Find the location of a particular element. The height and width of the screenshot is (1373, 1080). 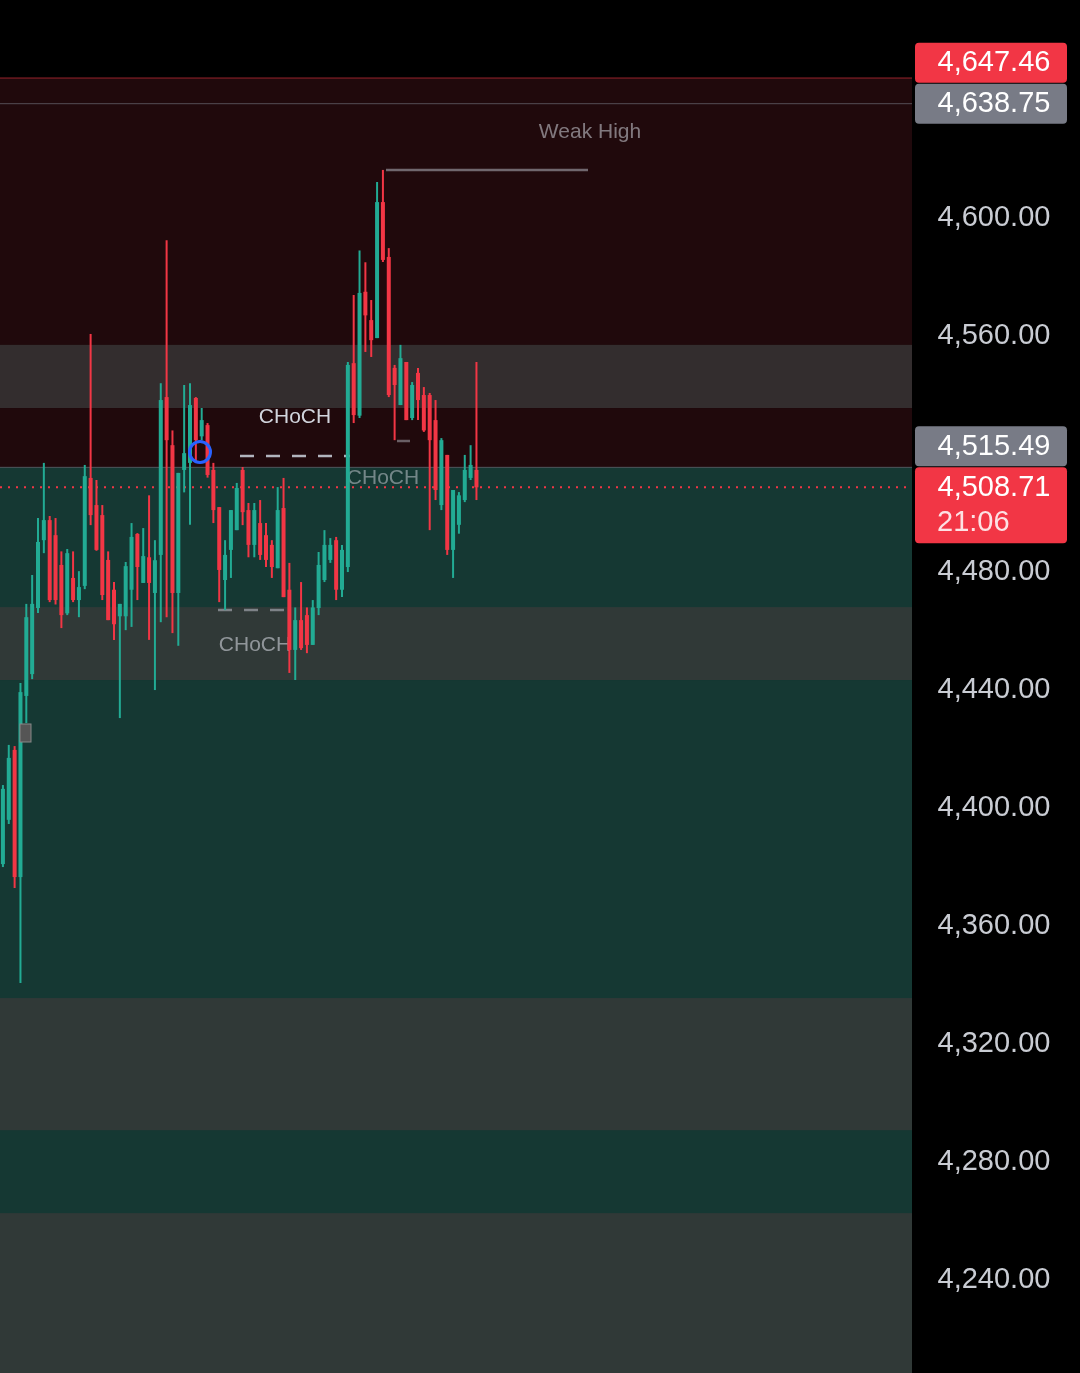

y-tick-label: 4,280.00 is located at coordinates (994, 1159).